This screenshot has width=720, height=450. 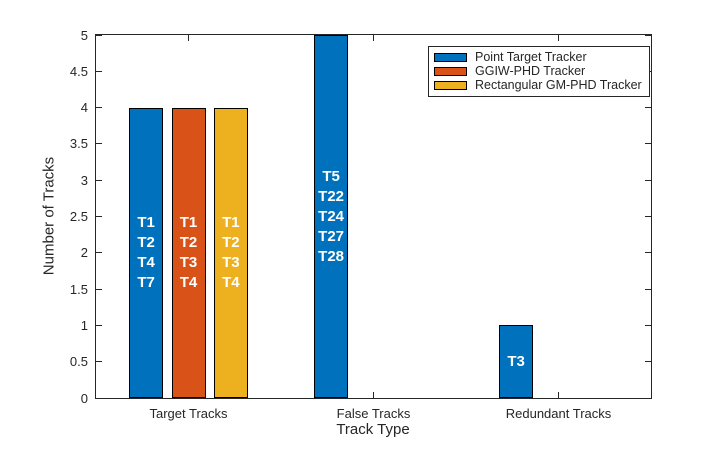 I want to click on x-tick-label: False Tracks, so click(x=373, y=413).